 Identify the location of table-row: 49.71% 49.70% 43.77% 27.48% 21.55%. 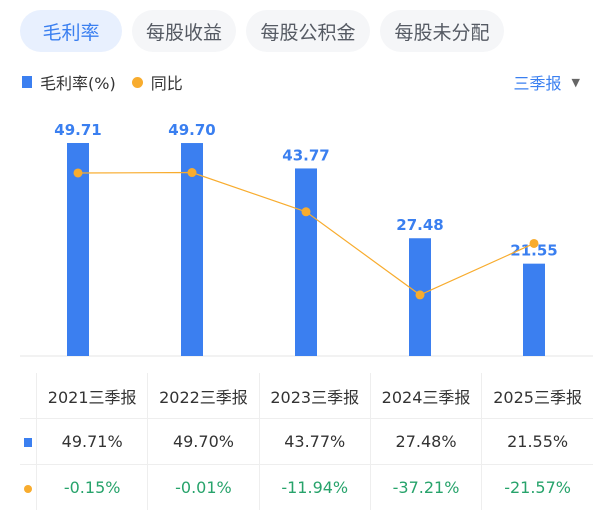
(306, 442).